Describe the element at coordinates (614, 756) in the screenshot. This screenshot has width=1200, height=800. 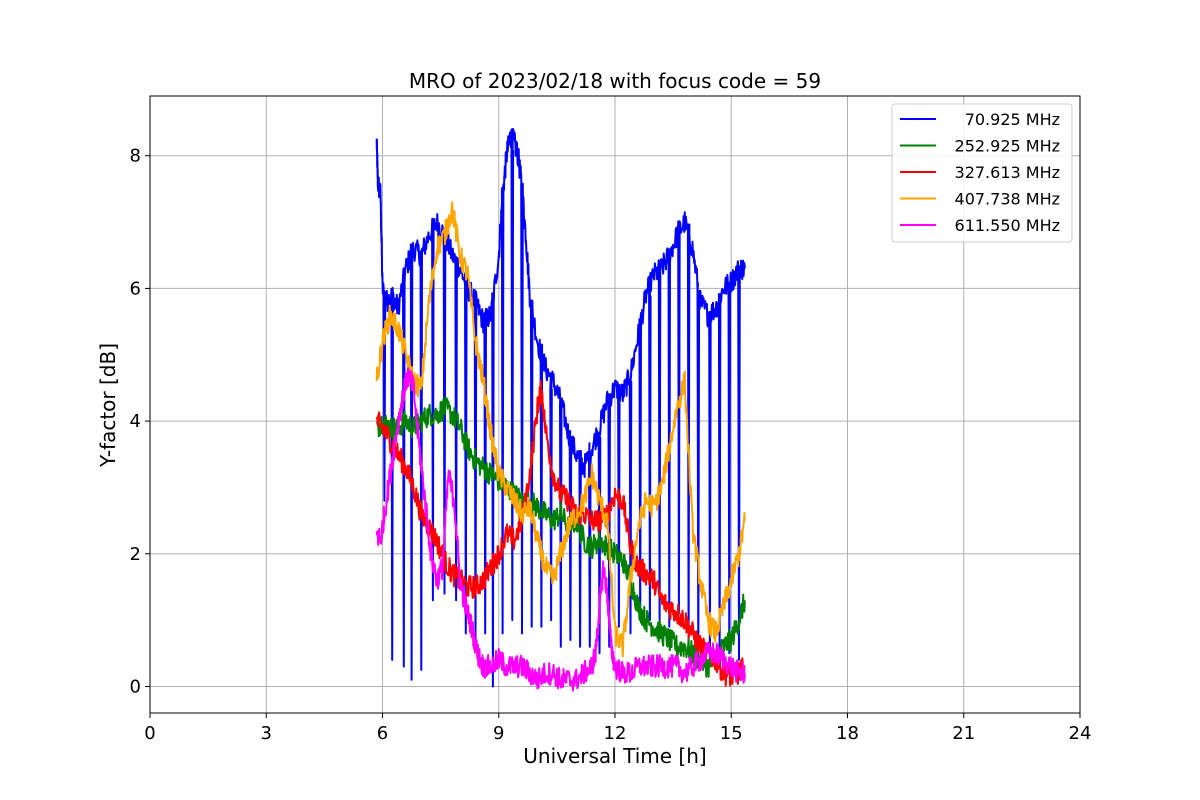
I see `x-axis-label: Universal Time [h]` at that location.